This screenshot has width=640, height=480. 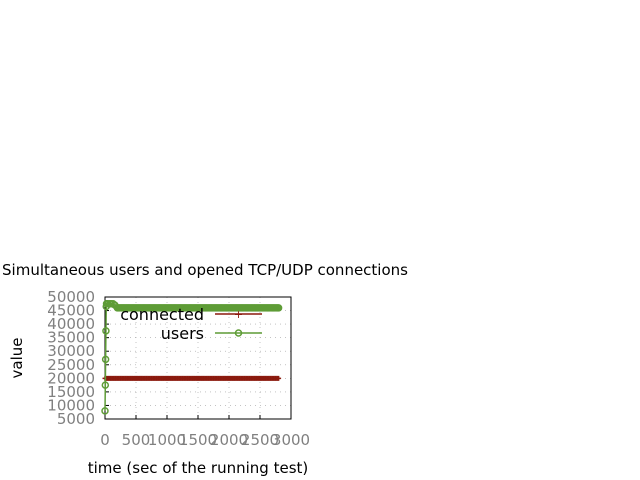 What do you see at coordinates (229, 440) in the screenshot?
I see `x-tick-label: 2000` at bounding box center [229, 440].